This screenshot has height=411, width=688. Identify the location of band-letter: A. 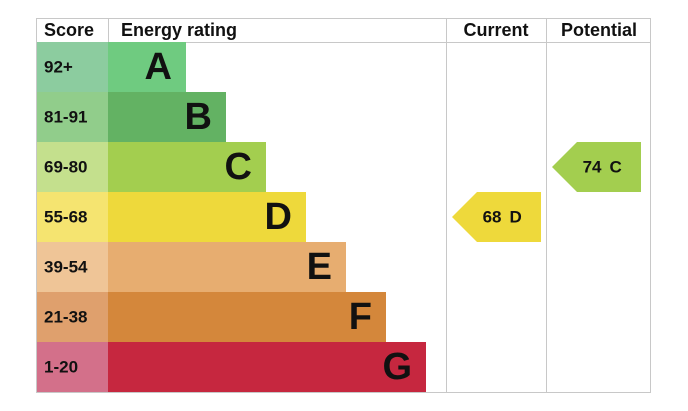
(158, 67).